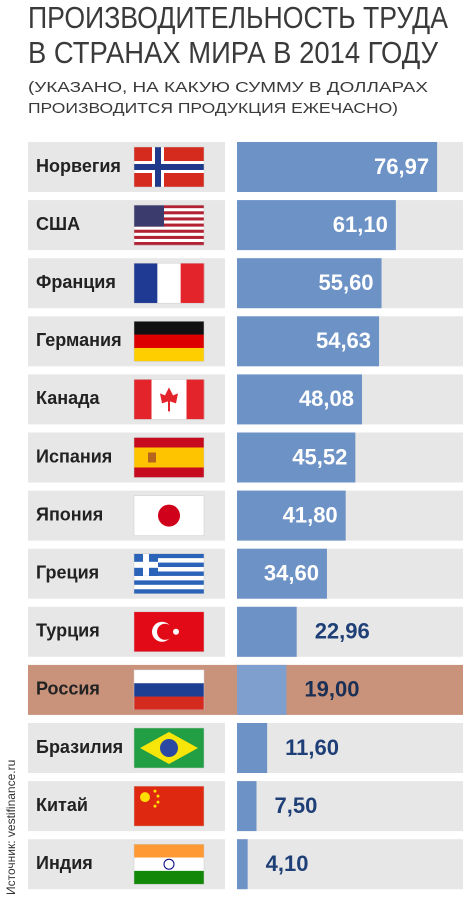 This screenshot has height=900, width=463. I want to click on value-label: 7,50, so click(296, 805).